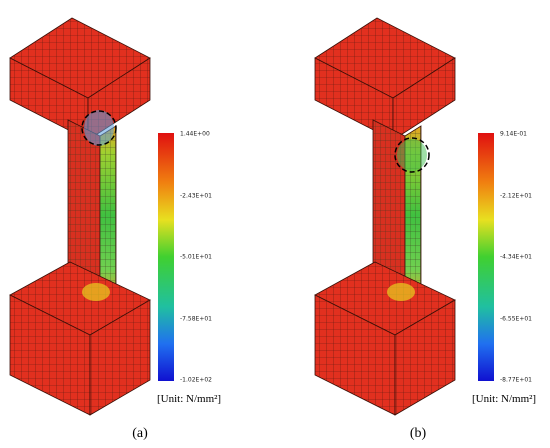 Image resolution: width=550 pixels, height=448 pixels. I want to click on colorbar-tick: -7.58E+01, so click(196, 319).